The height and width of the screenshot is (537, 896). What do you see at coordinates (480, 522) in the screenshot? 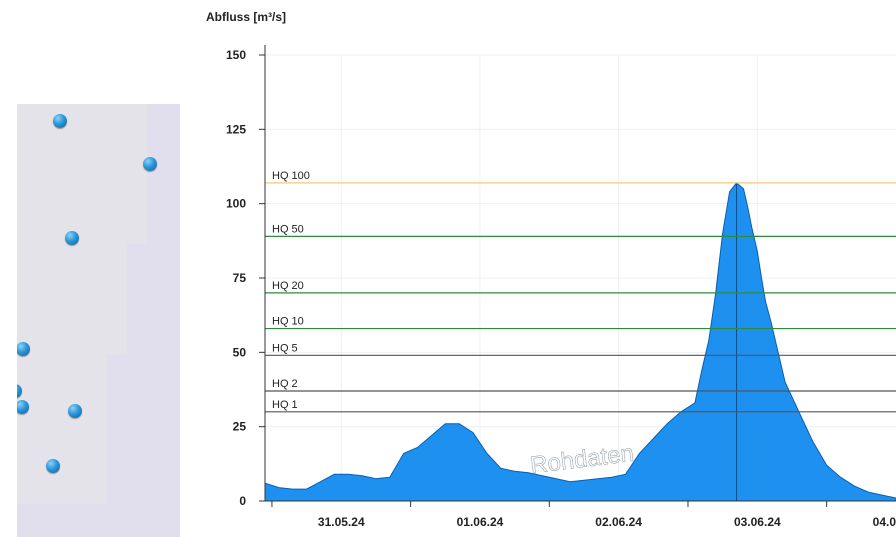
I see `x-tick-label: 01.06.24` at bounding box center [480, 522].